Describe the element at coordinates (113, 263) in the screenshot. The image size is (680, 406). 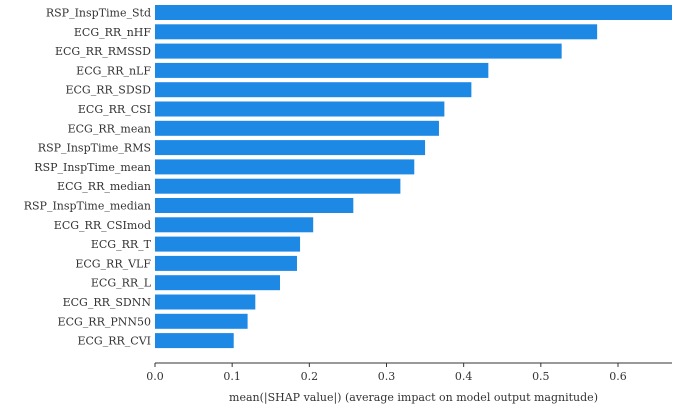
I see `category-label-ecg-rr-vlf: ECG_RR_VLF` at that location.